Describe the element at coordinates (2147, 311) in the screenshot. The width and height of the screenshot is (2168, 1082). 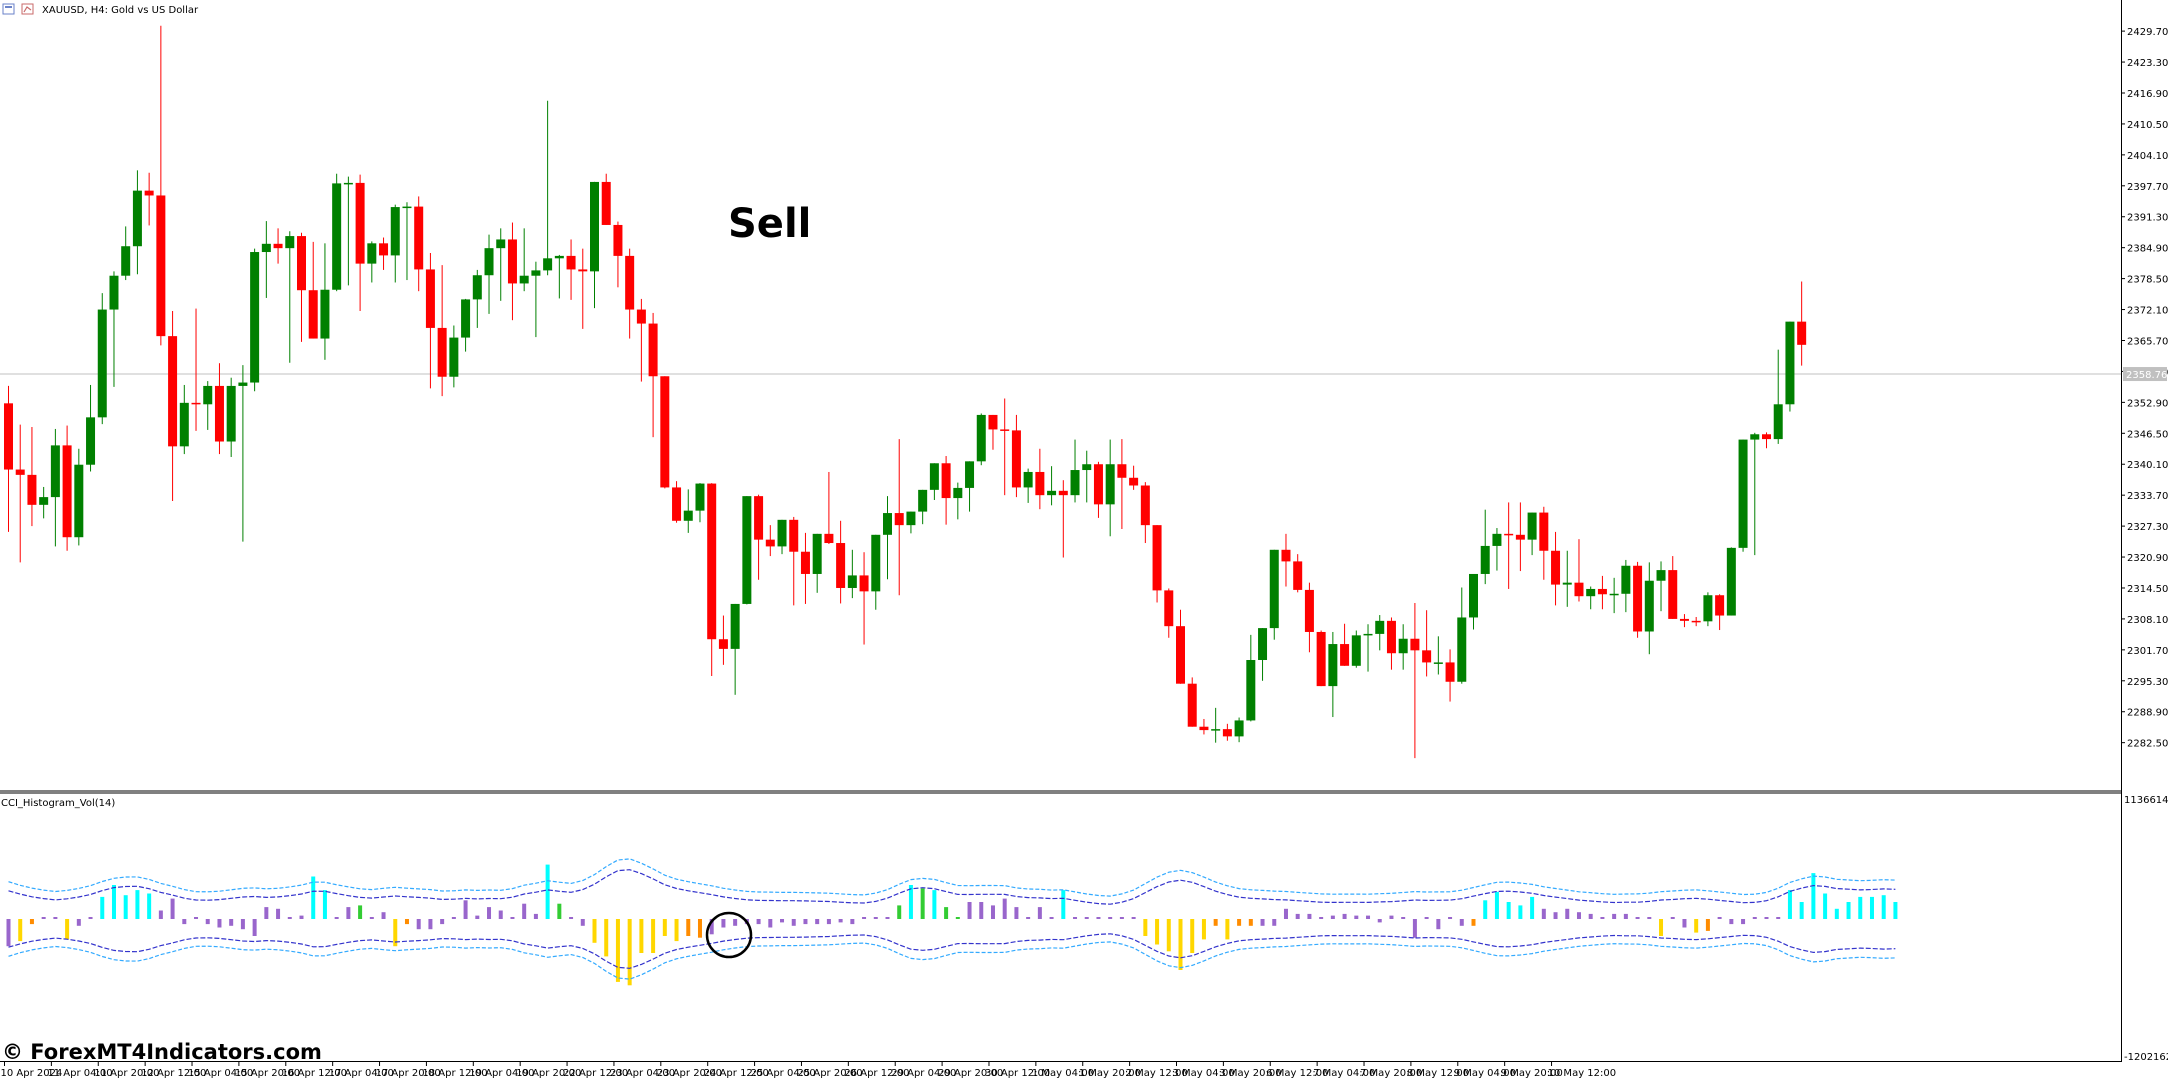
I see `price-tick-label: 2372.10` at that location.